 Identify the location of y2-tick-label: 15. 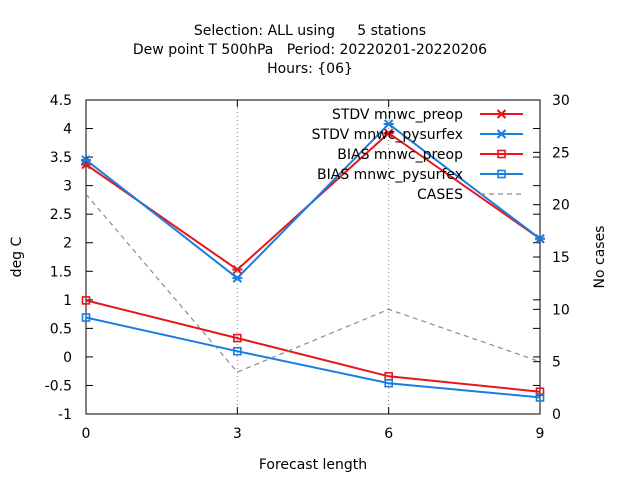
(561, 258).